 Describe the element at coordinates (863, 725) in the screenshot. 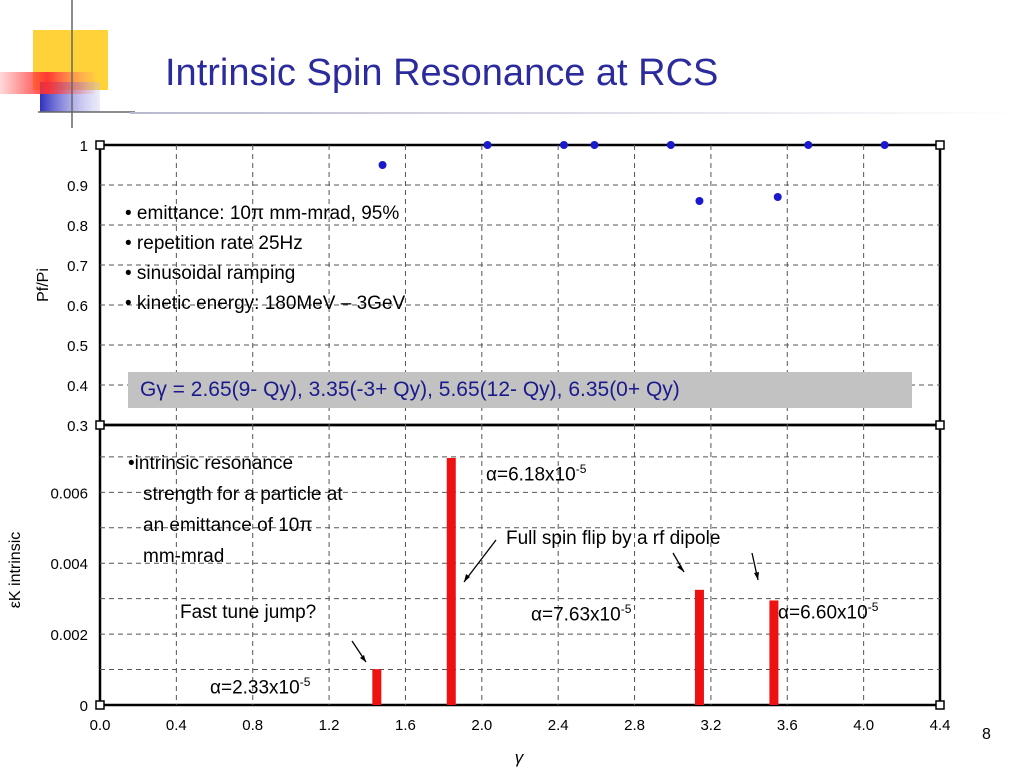

I see `x-tick-label: 4.0` at that location.